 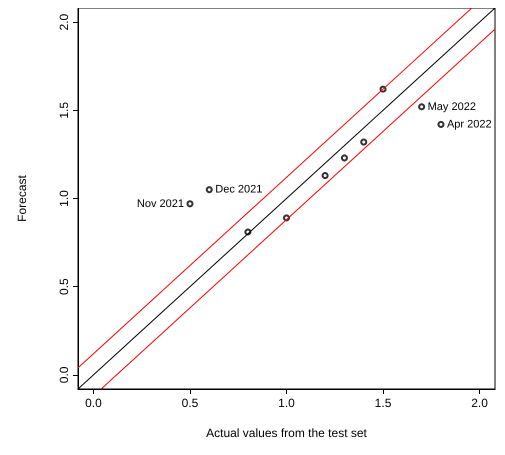 I want to click on annotation: Dec 2021, so click(x=238, y=190).